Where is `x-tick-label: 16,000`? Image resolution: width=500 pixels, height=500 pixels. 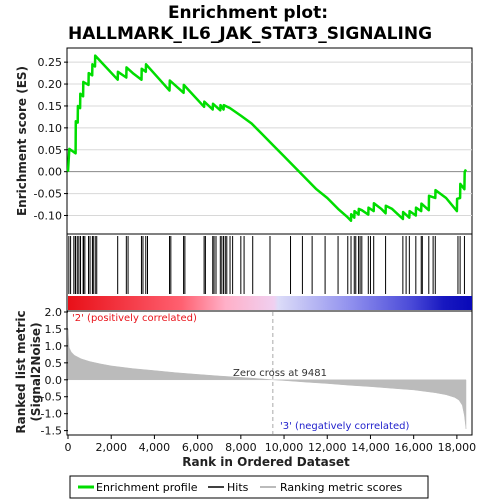
x-tick-label: 16,000 is located at coordinates (413, 447).